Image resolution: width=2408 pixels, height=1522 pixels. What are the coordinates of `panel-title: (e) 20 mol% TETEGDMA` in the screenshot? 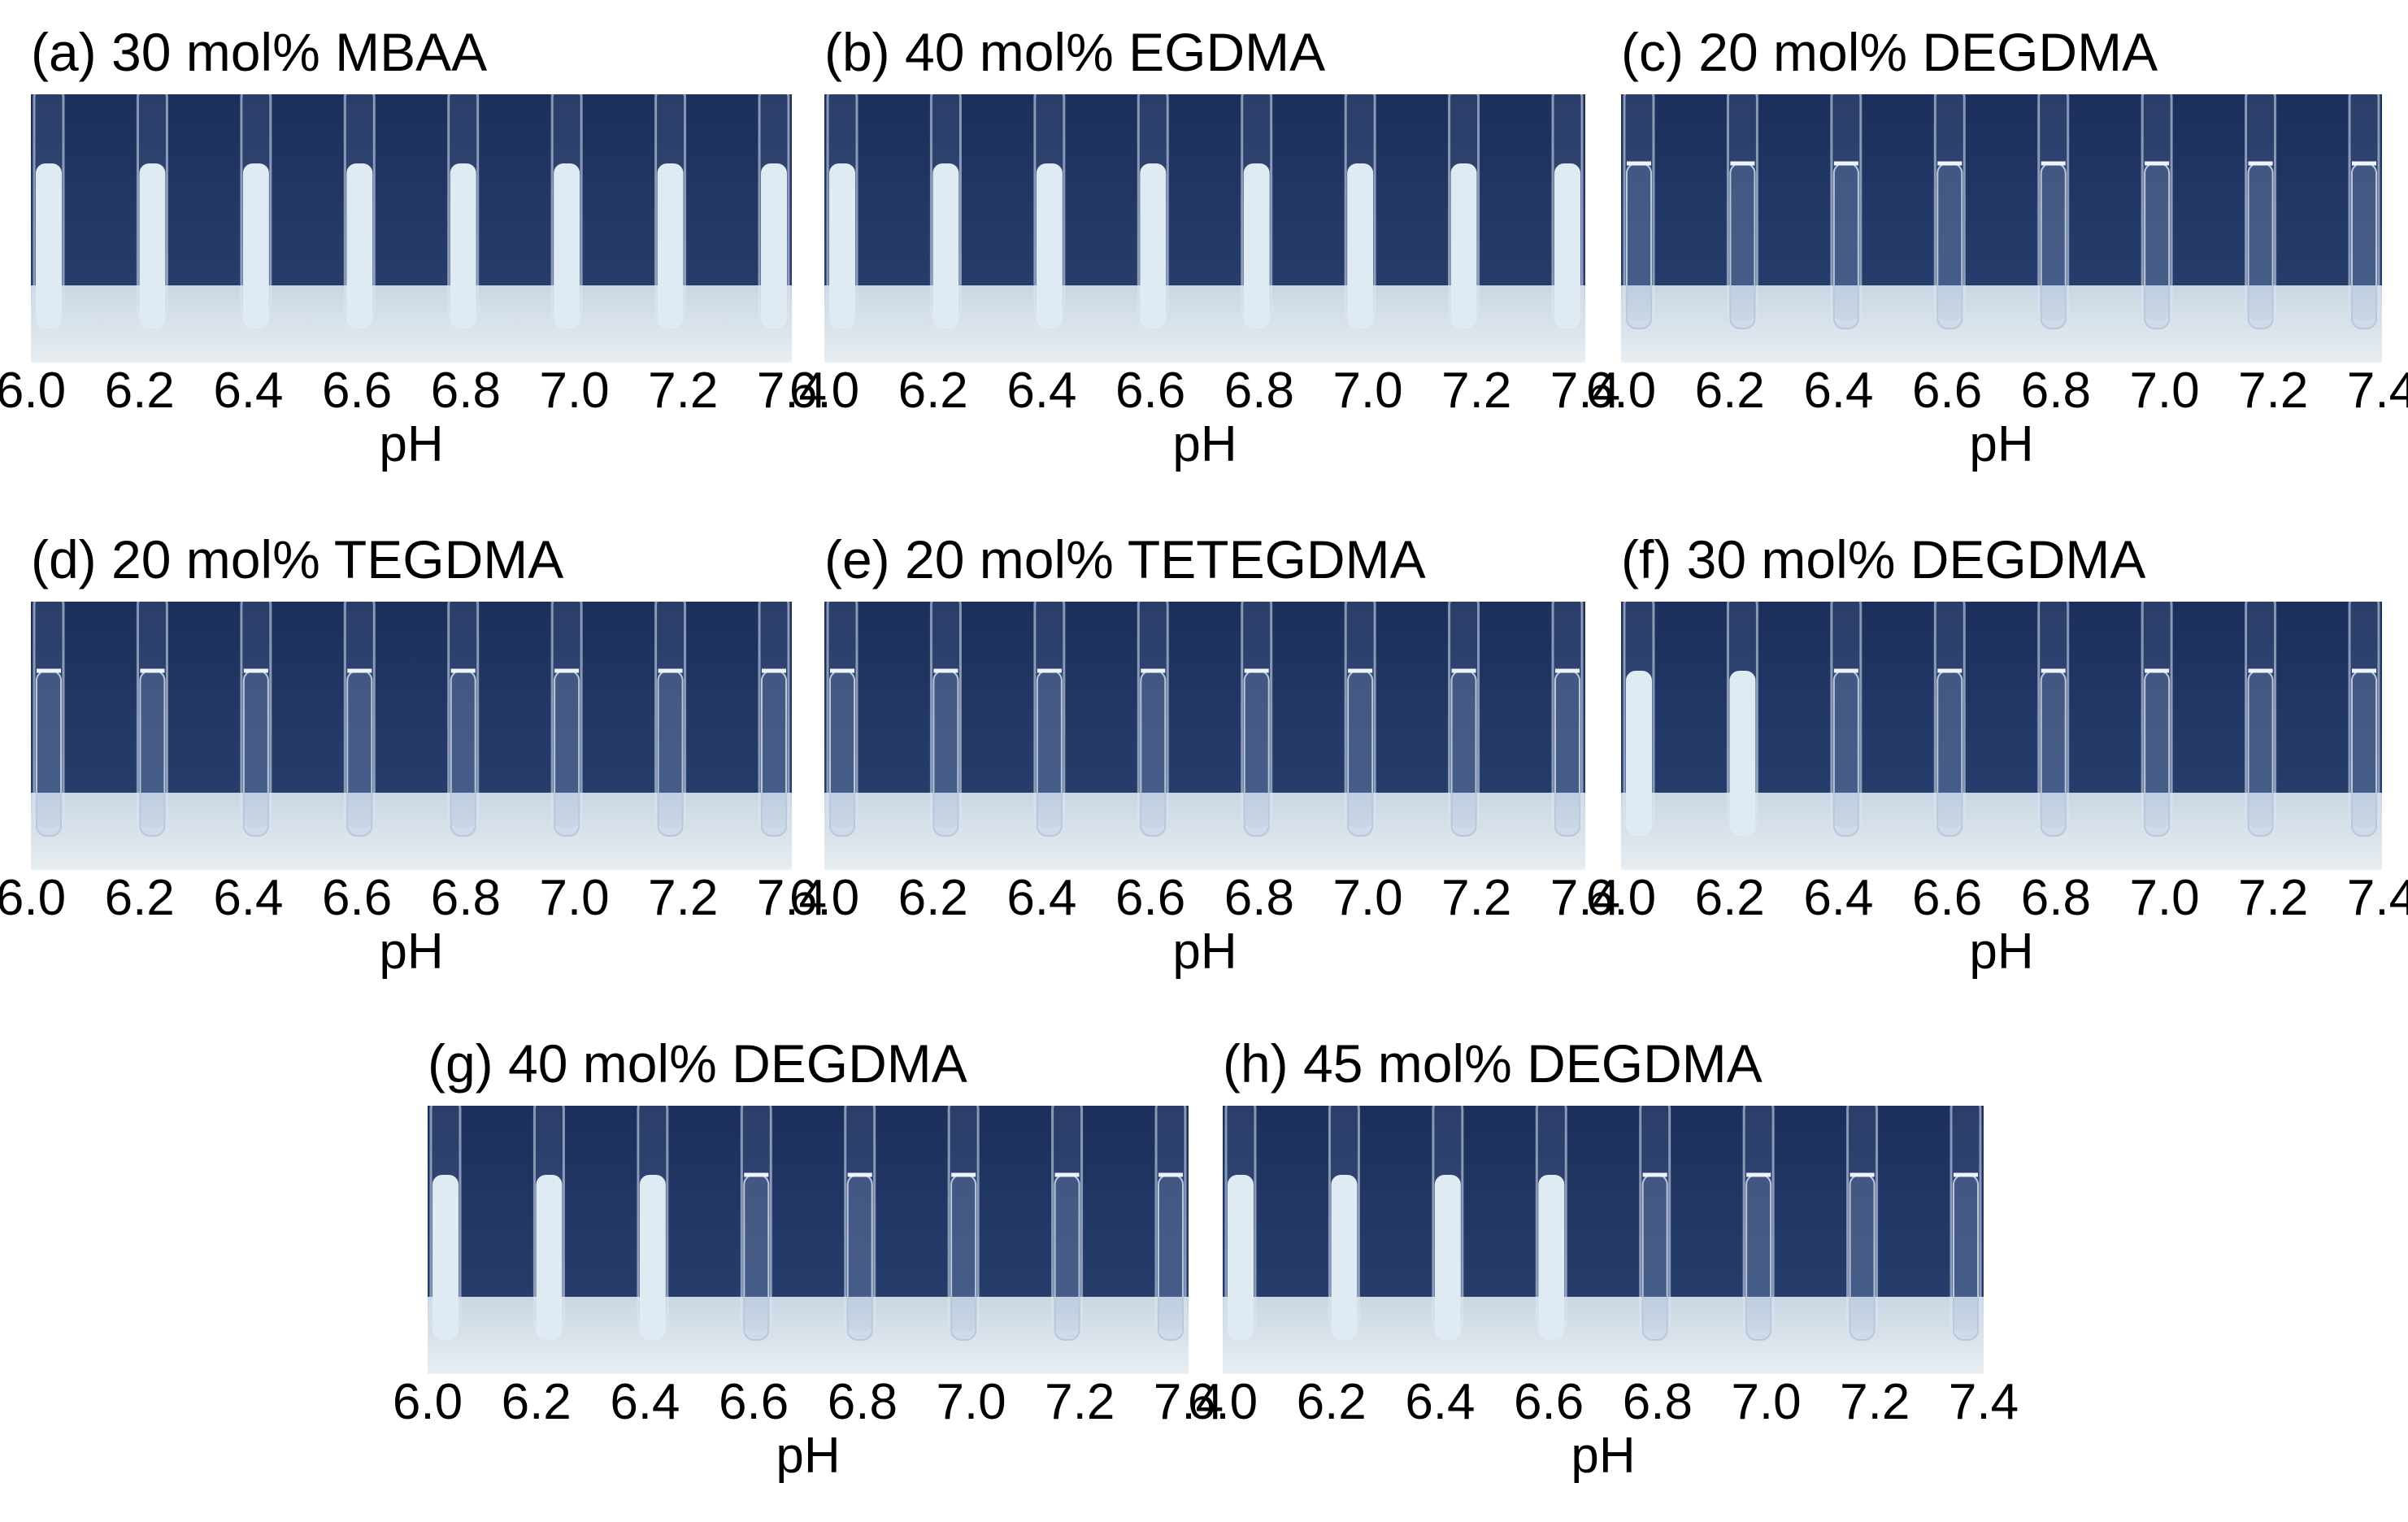 It's located at (1125, 559).